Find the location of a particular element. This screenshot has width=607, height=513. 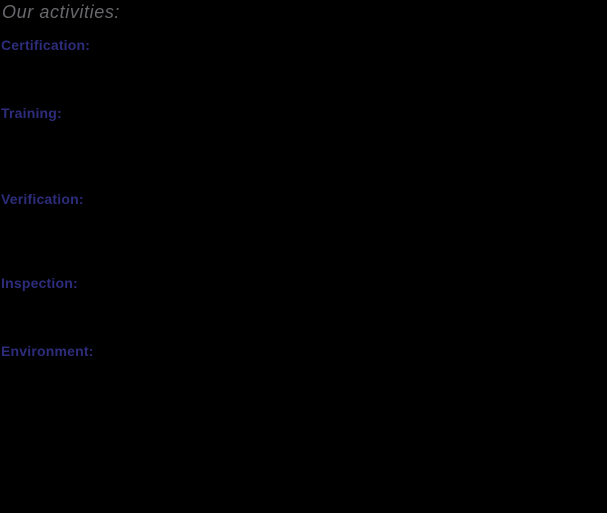

section-heading-environment: Environment: is located at coordinates (47, 351).